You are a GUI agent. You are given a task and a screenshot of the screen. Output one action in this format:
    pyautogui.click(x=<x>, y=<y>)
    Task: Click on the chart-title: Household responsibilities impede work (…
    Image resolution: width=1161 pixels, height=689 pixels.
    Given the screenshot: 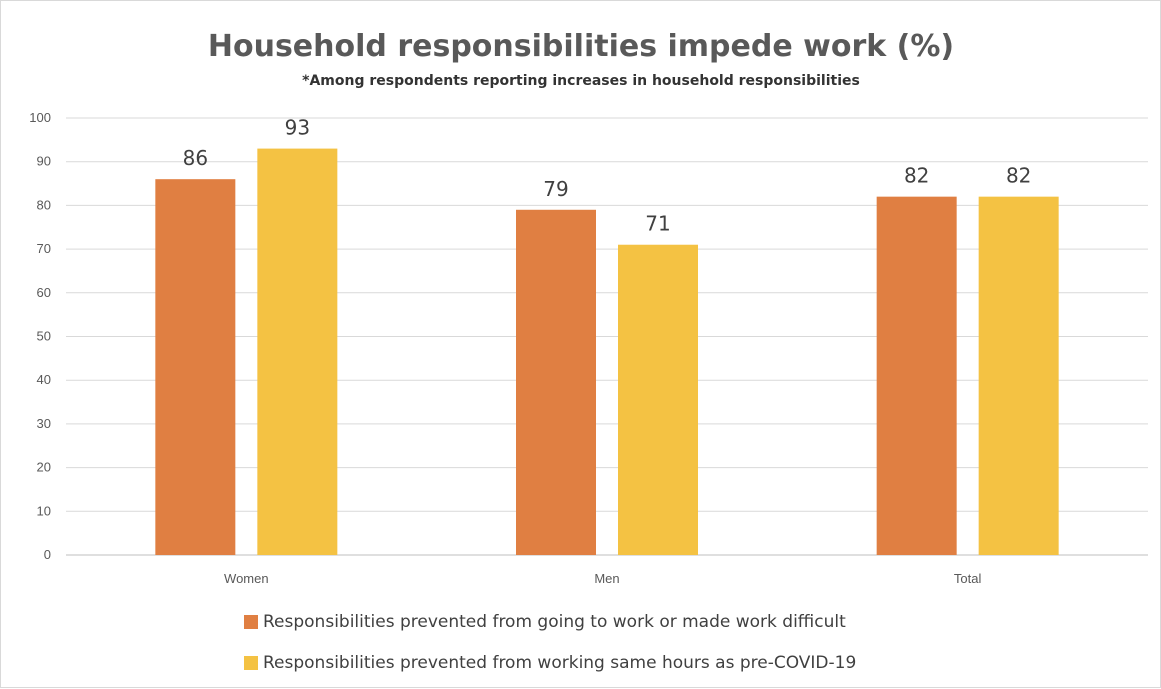 What is the action you would take?
    pyautogui.click(x=581, y=46)
    